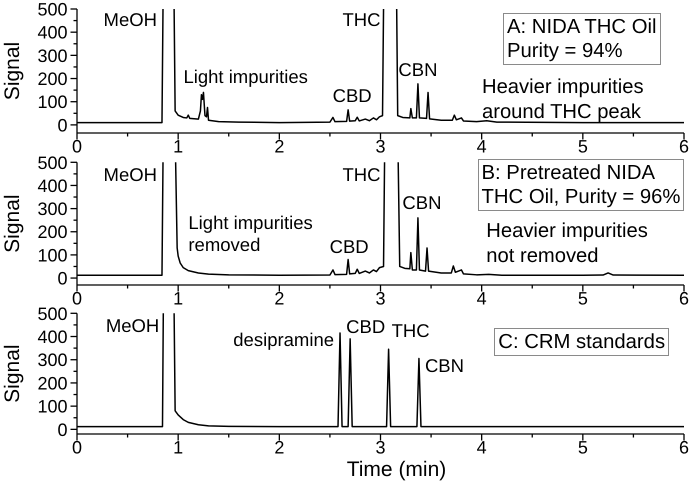 The height and width of the screenshot is (484, 690). I want to click on x-axis-title: Time (min), so click(396, 469).